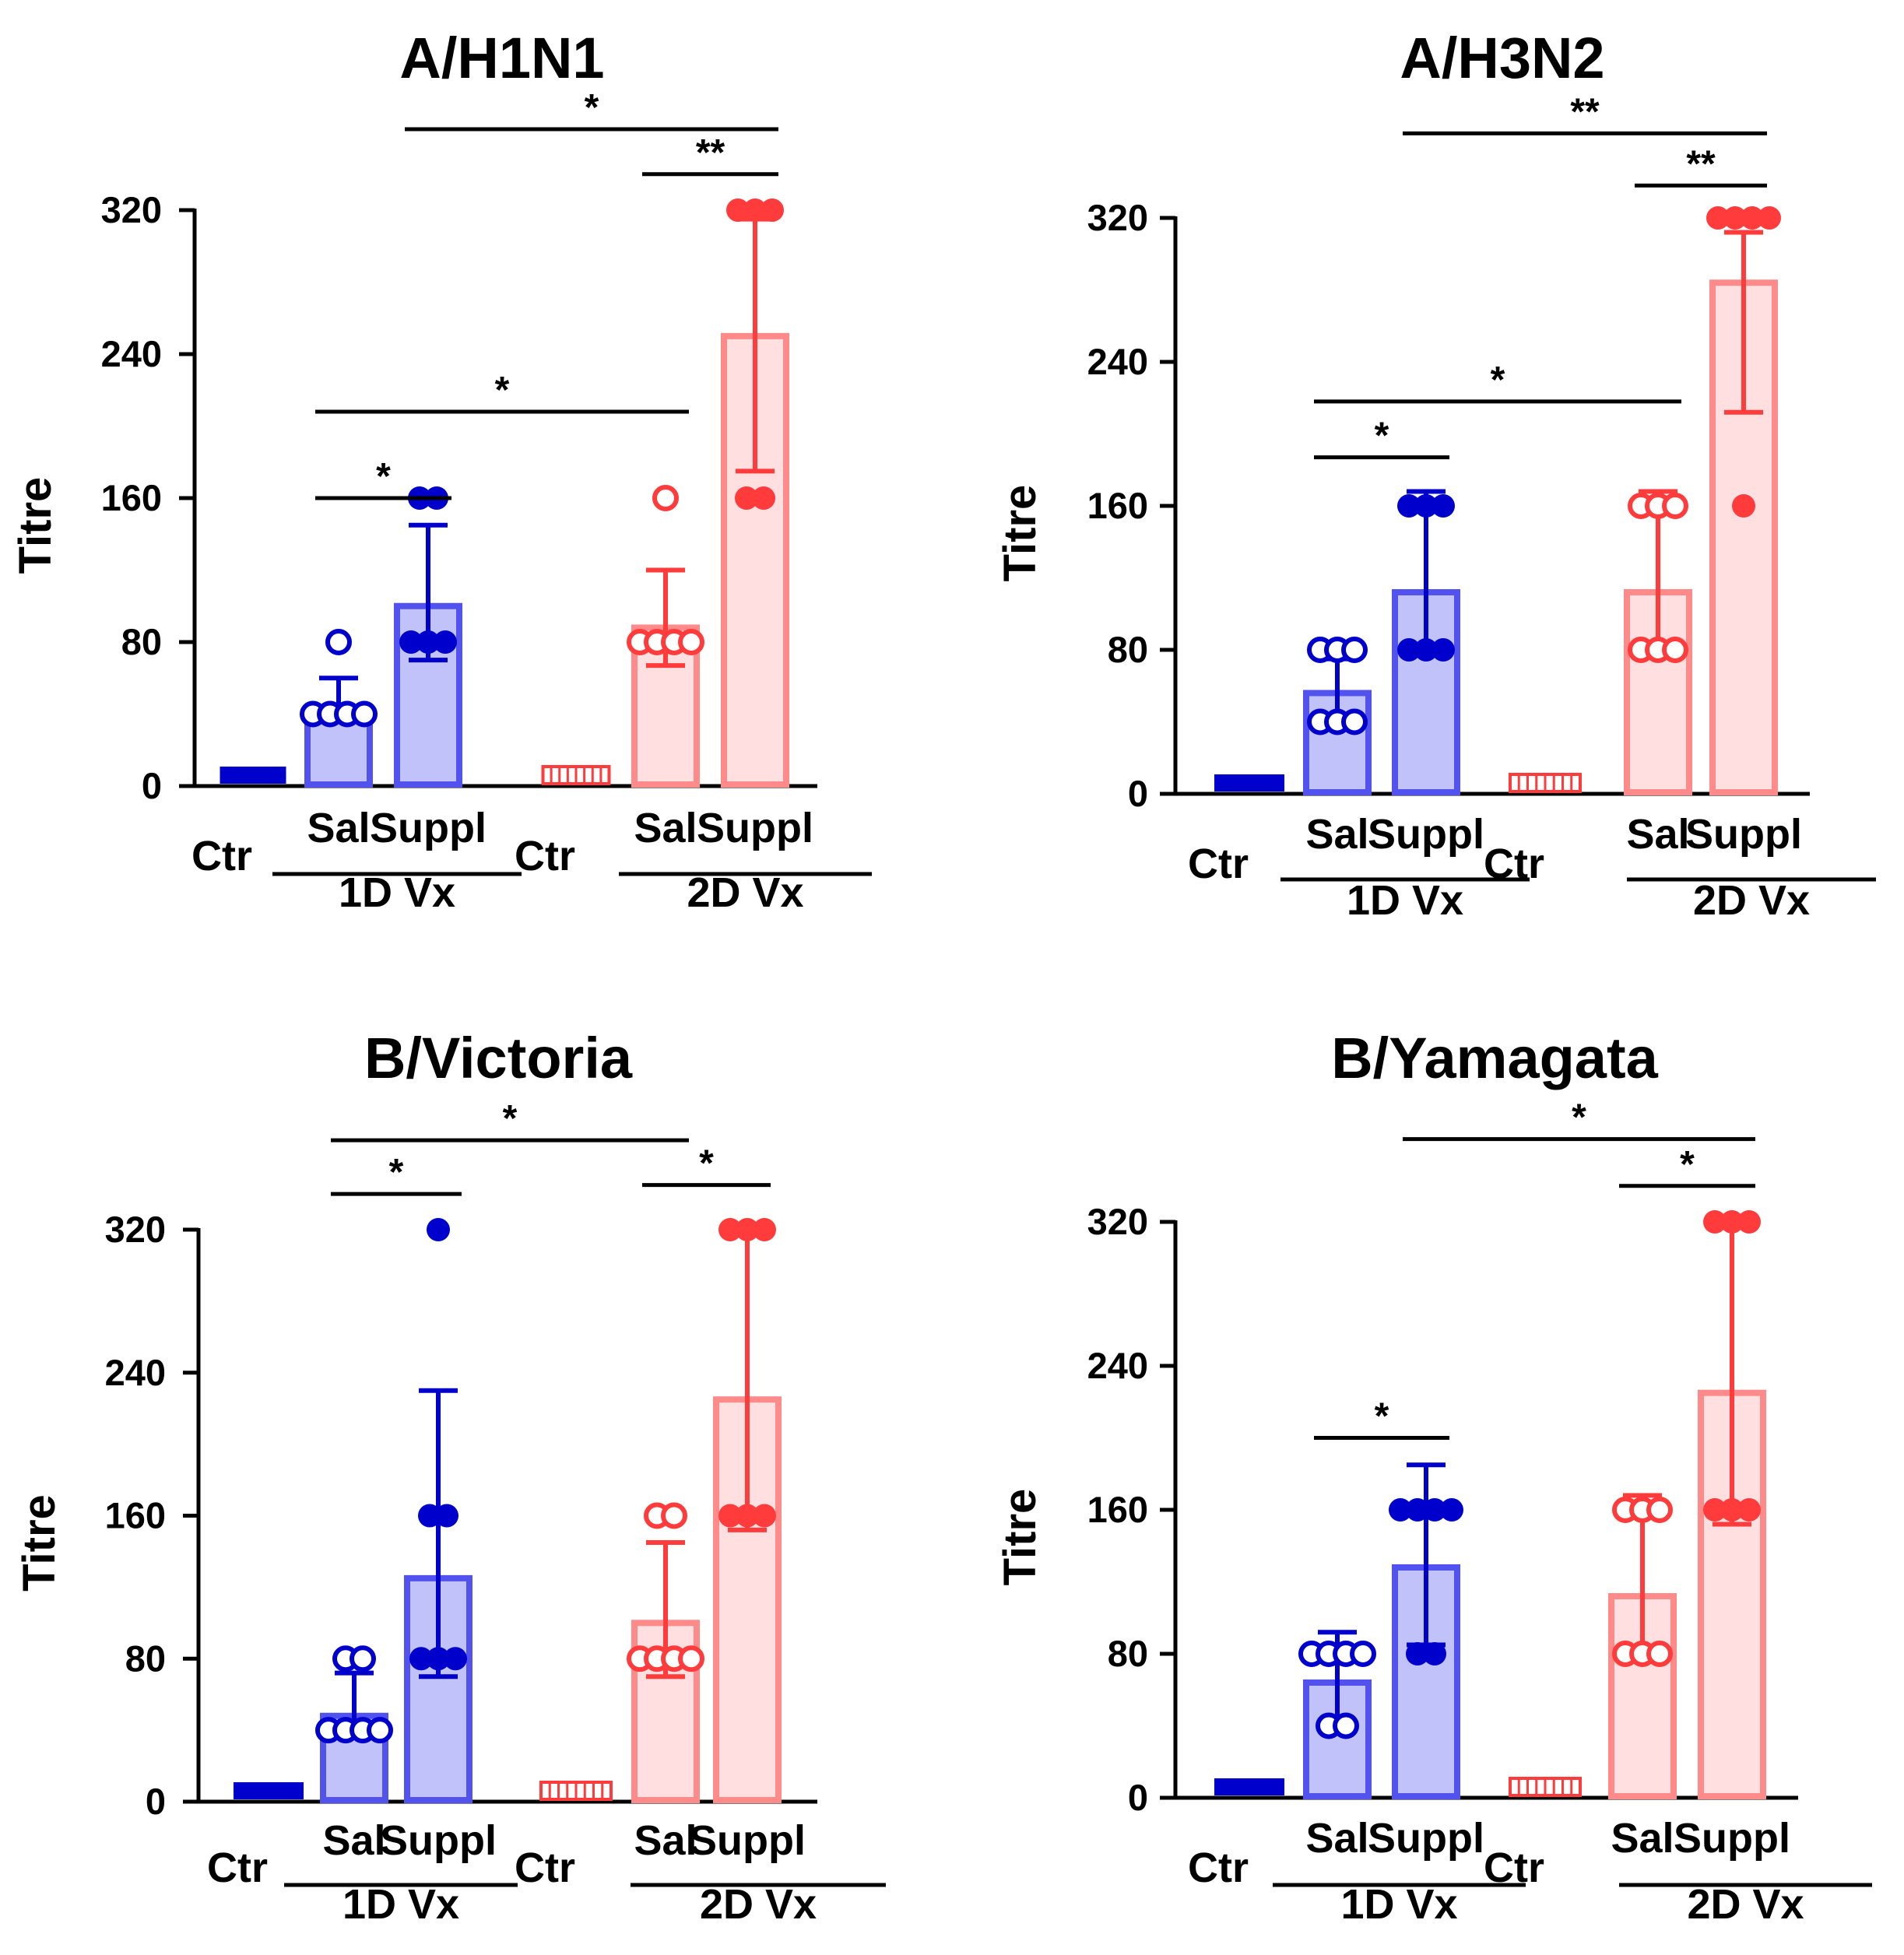 The width and height of the screenshot is (1904, 1955). I want to click on chart-title: B/Yamagata, so click(1495, 1058).